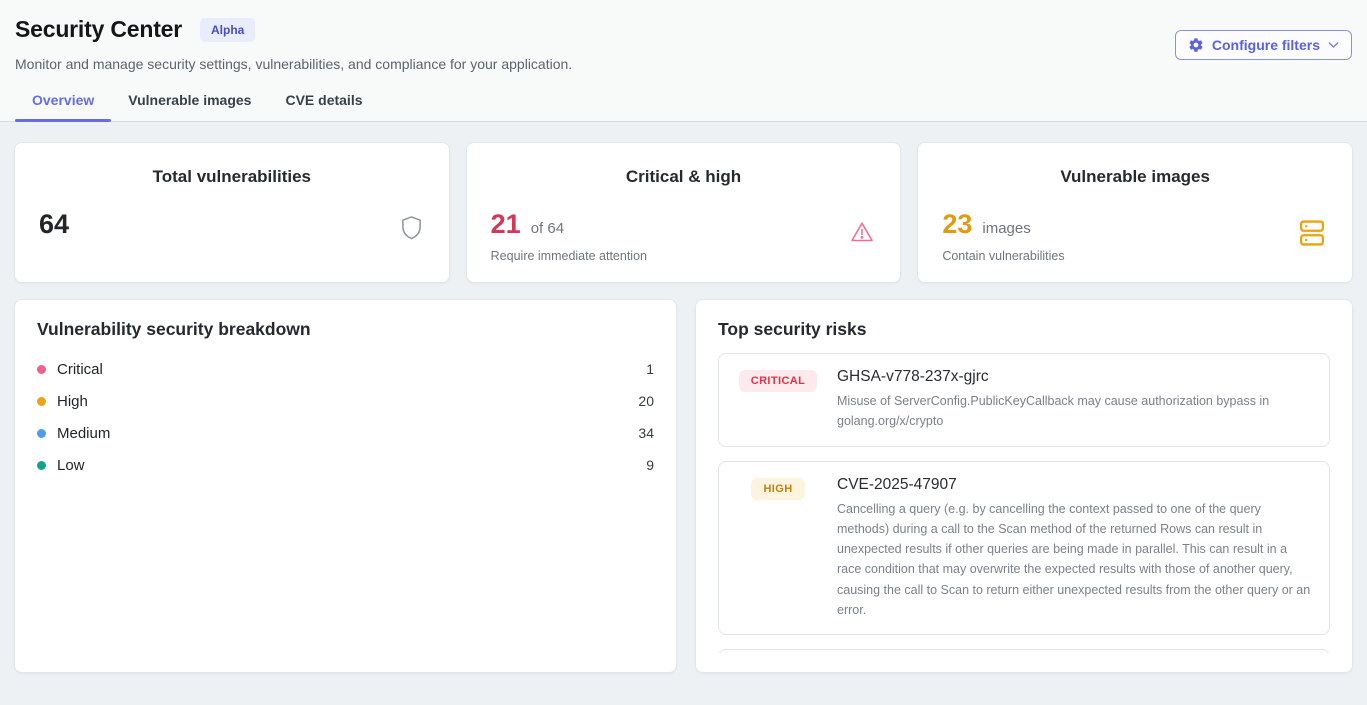 The height and width of the screenshot is (705, 1367). I want to click on breakdown-rows: Critical 1 High 20 Medium 34 Low 9, so click(345, 417).